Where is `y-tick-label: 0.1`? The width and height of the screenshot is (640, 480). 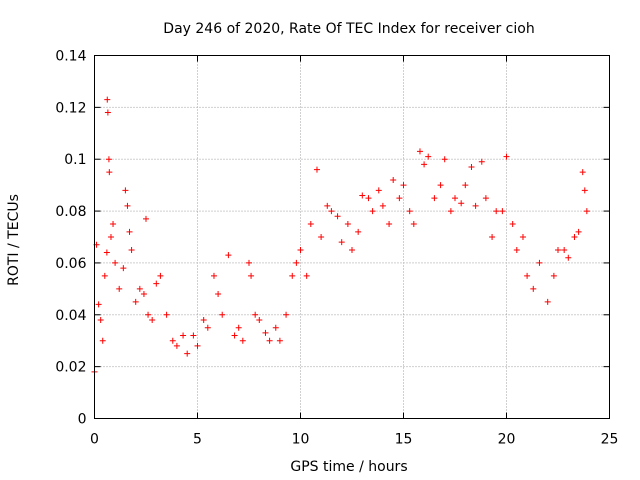
y-tick-label: 0.1 is located at coordinates (75, 160).